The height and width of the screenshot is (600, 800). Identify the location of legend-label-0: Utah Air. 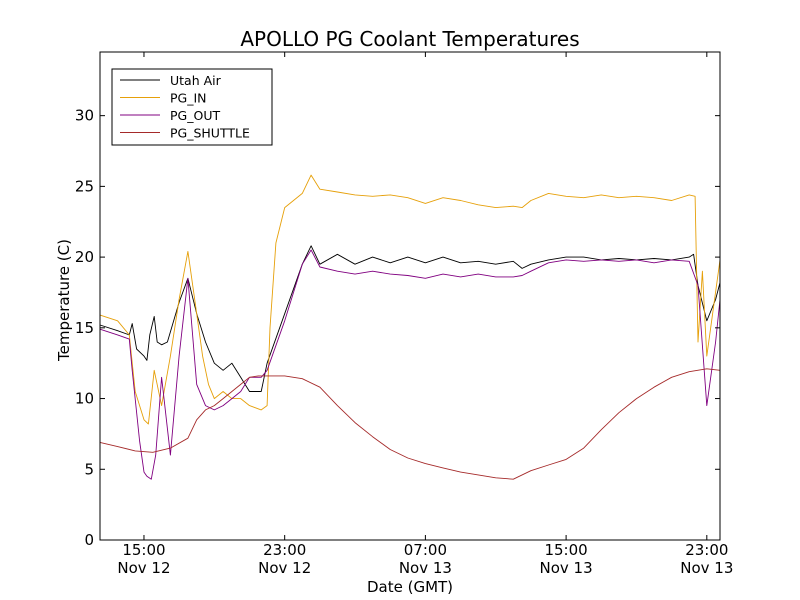
(196, 80).